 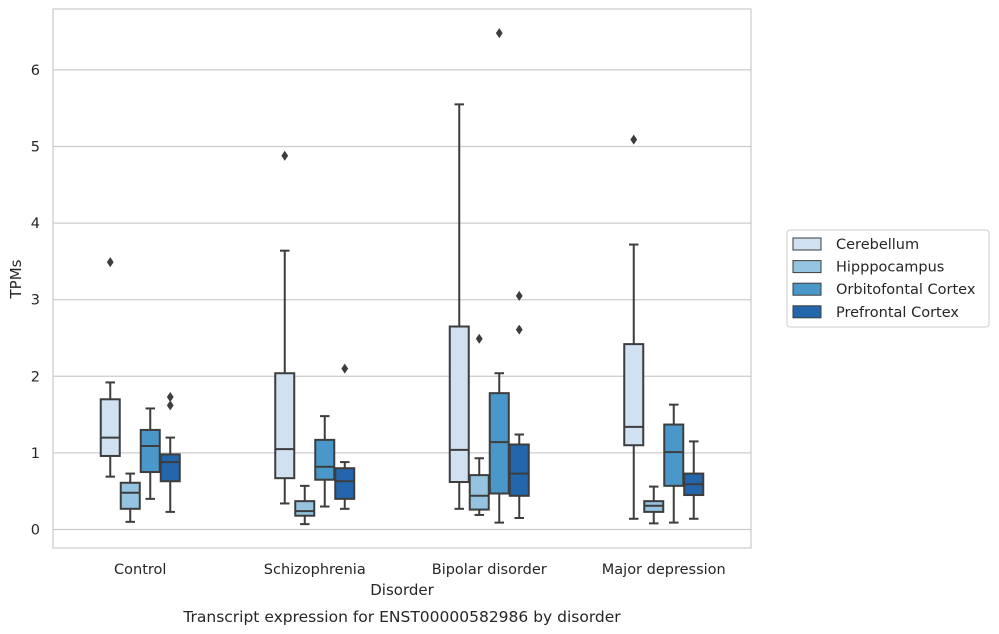 What do you see at coordinates (906, 290) in the screenshot?
I see `legend-label: Orbitofontal Cortex` at bounding box center [906, 290].